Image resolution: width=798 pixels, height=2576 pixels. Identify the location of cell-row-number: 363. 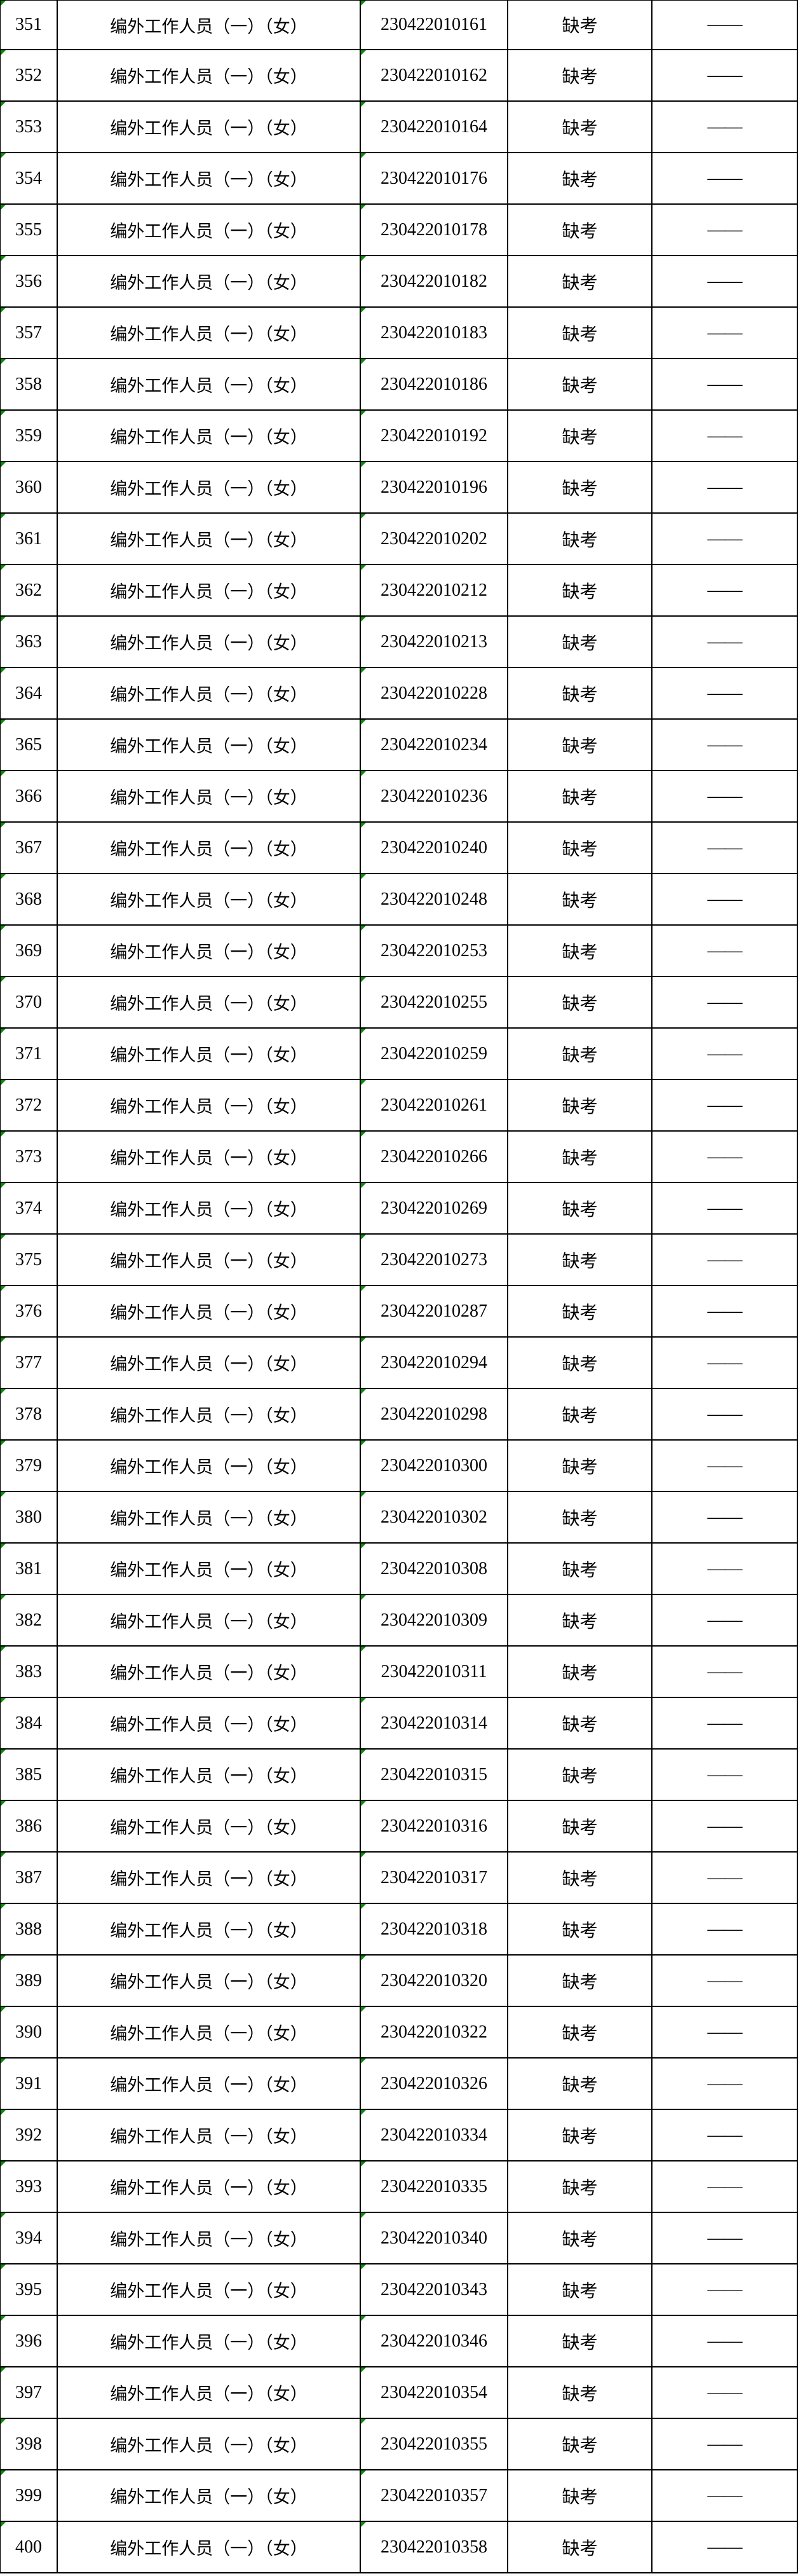
(29, 641).